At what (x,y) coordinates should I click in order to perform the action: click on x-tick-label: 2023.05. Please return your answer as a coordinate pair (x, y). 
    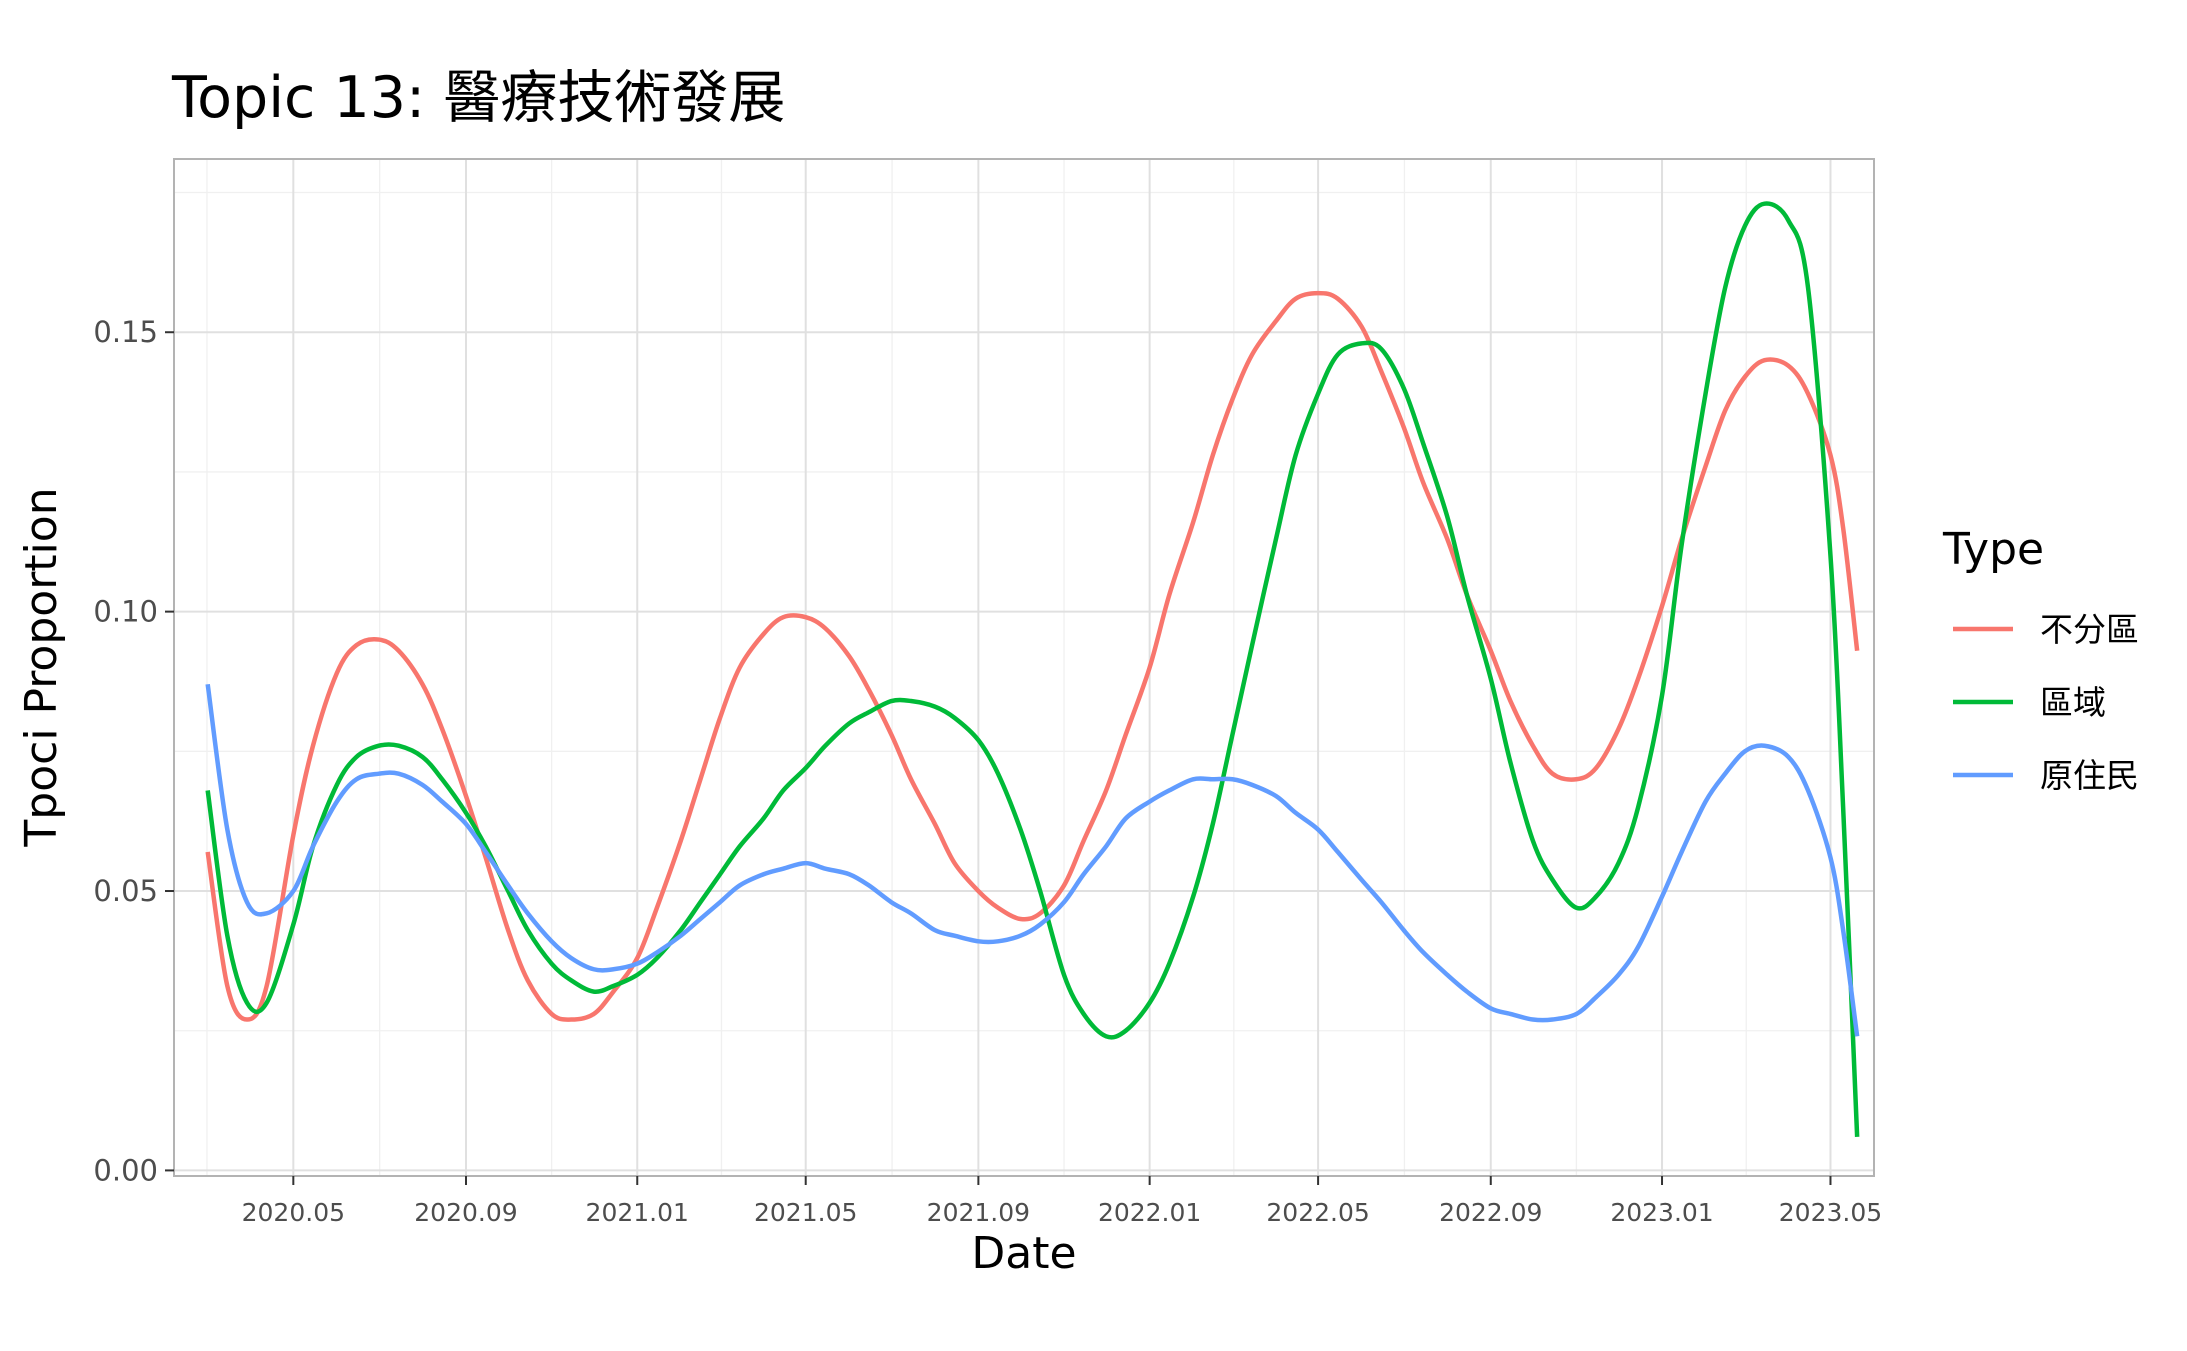
    Looking at the image, I should click on (1830, 1212).